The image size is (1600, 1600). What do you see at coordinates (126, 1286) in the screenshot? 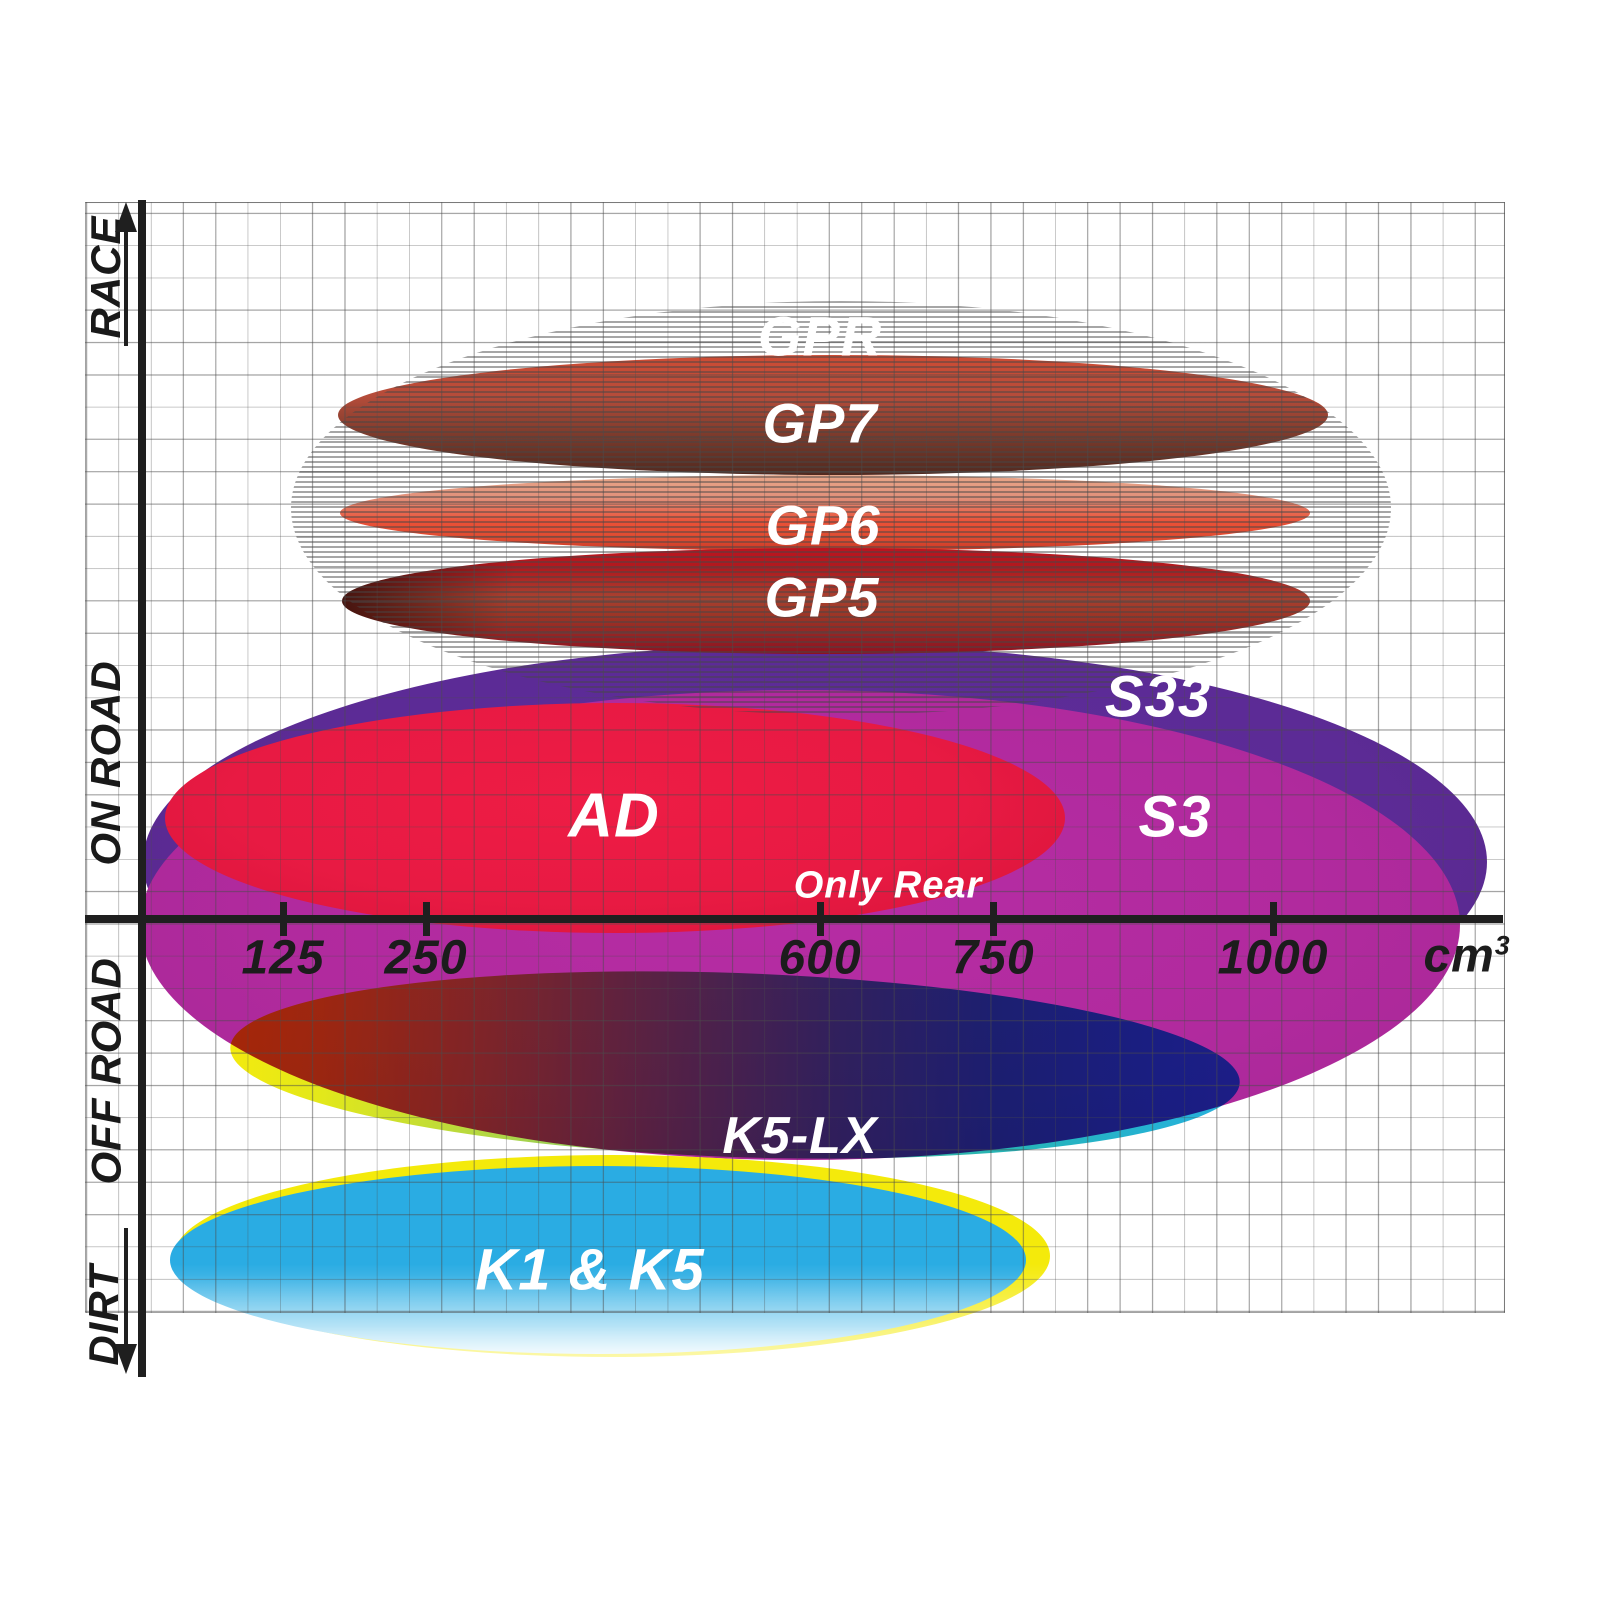
I see `dirt-arrow-line` at bounding box center [126, 1286].